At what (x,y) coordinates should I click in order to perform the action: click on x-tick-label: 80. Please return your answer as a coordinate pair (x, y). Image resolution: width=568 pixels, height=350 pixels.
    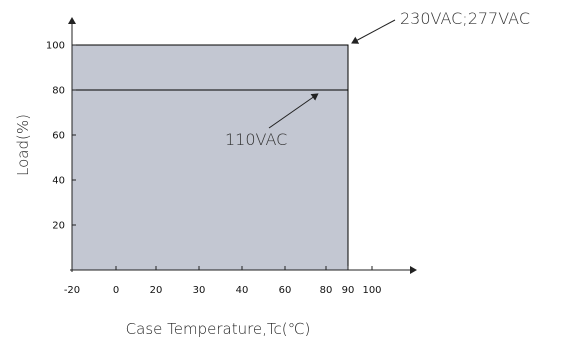
    Looking at the image, I should click on (326, 290).